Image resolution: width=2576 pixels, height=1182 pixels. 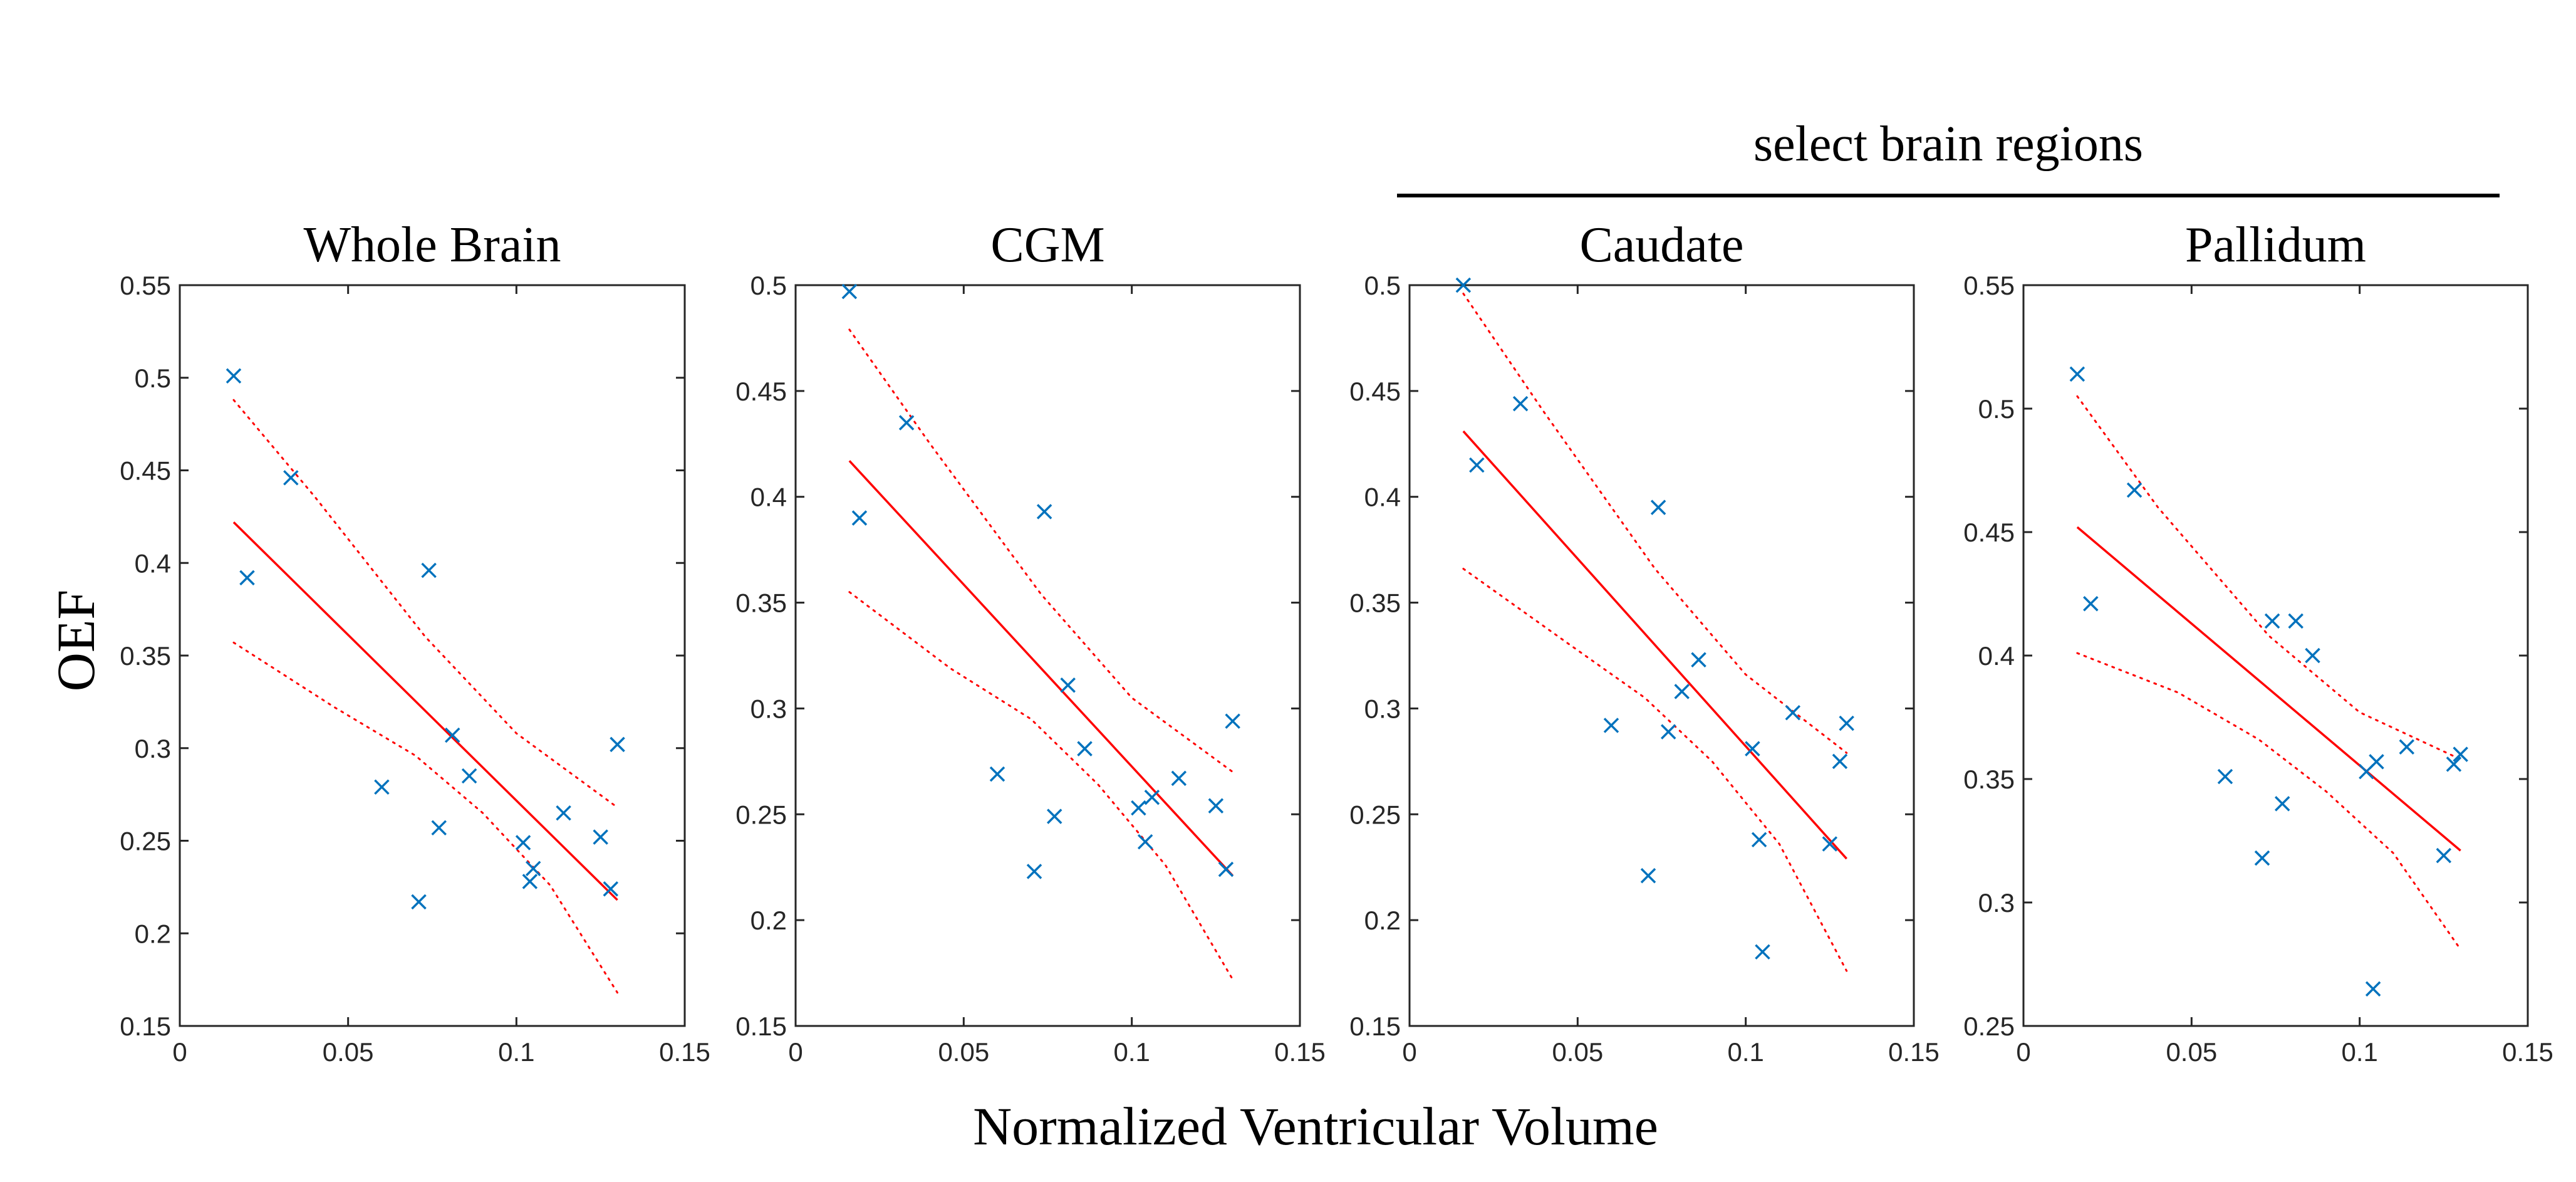 What do you see at coordinates (1989, 1027) in the screenshot?
I see `pallidum-y-tick-label: 0.25` at bounding box center [1989, 1027].